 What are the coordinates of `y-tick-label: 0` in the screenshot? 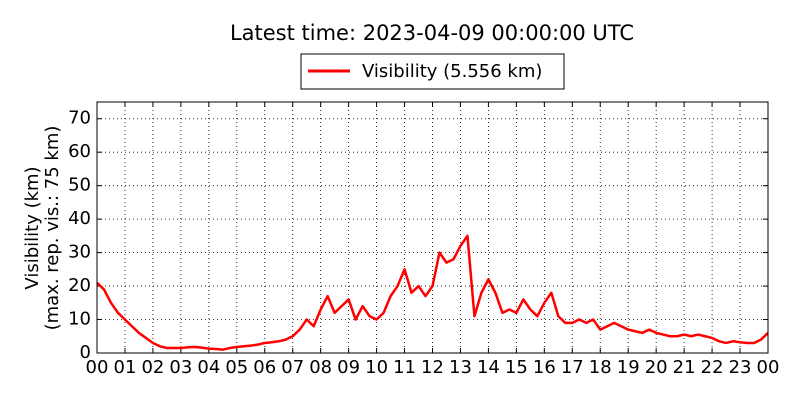 It's located at (85, 352).